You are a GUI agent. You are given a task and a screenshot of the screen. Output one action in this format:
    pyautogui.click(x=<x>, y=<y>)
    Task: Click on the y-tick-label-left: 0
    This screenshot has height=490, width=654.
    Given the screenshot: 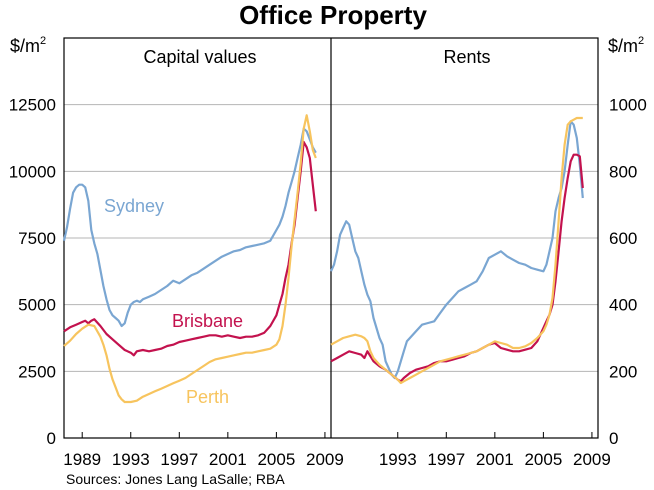 What is the action you would take?
    pyautogui.click(x=51, y=438)
    